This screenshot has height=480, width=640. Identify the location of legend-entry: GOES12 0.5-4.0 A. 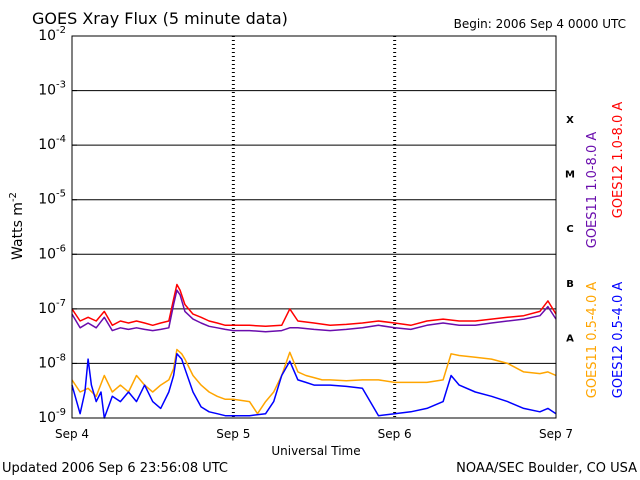
(618, 340).